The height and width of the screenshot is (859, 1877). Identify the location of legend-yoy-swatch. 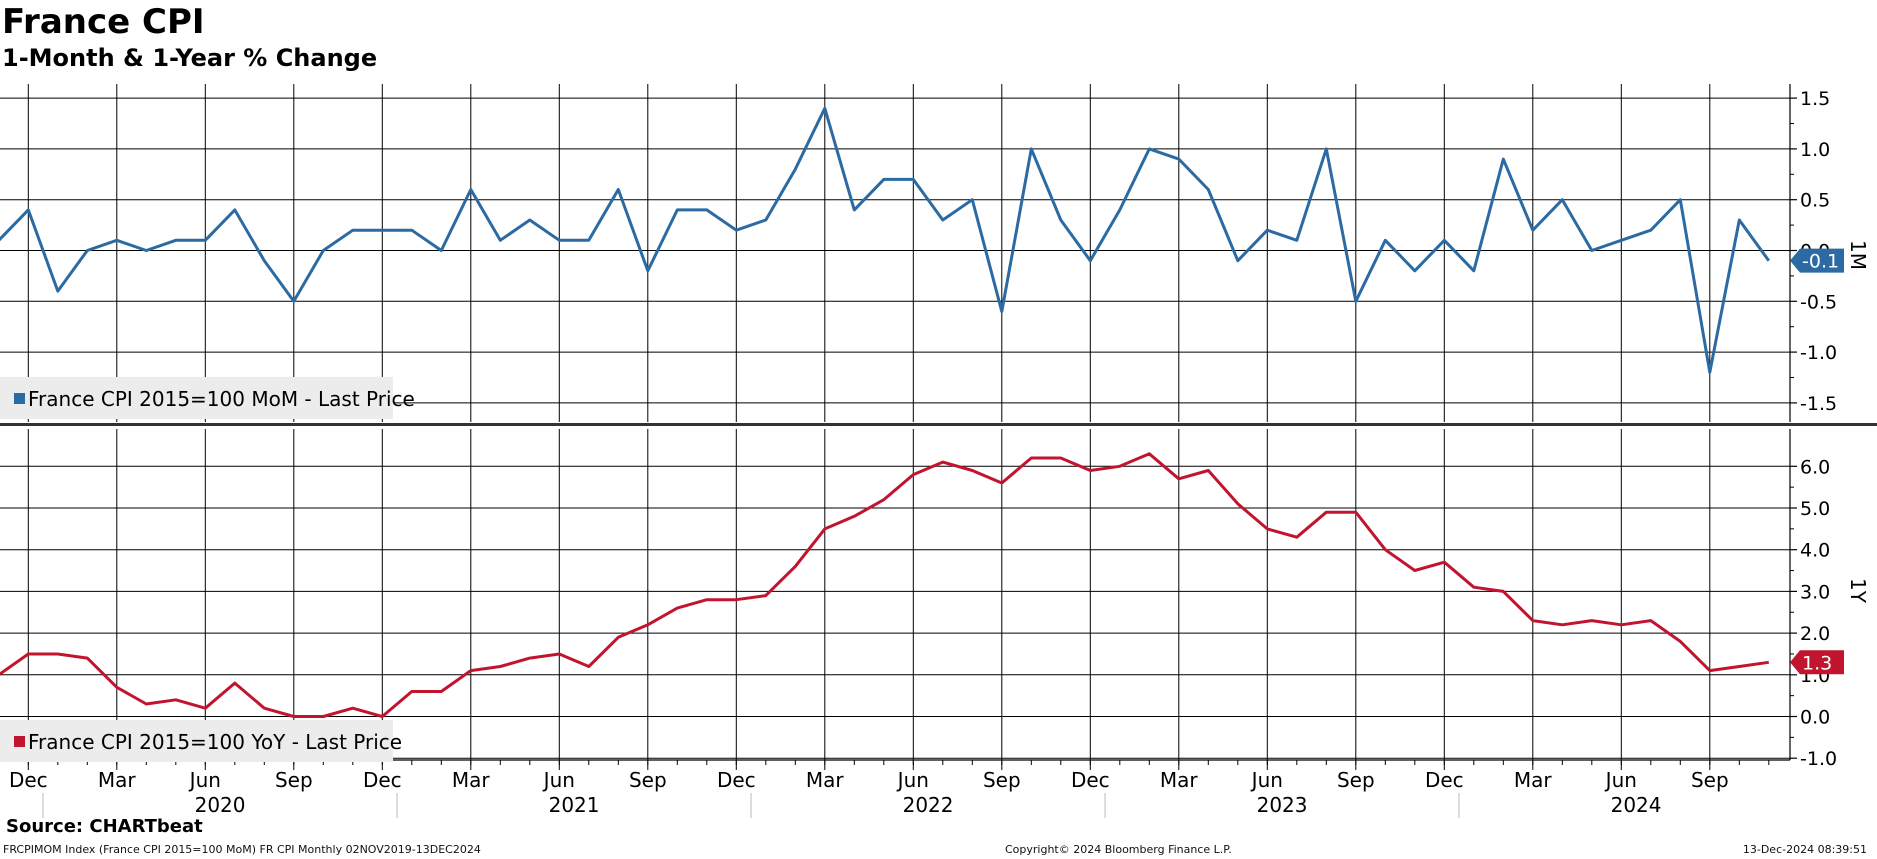
(19, 741).